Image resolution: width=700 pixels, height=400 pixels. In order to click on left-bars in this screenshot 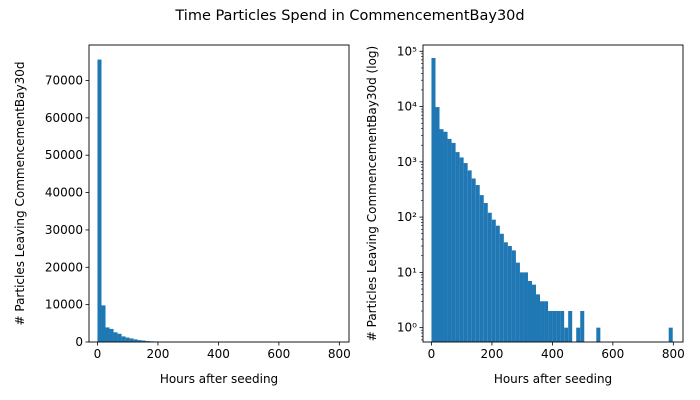, I will do `click(135, 200)`.